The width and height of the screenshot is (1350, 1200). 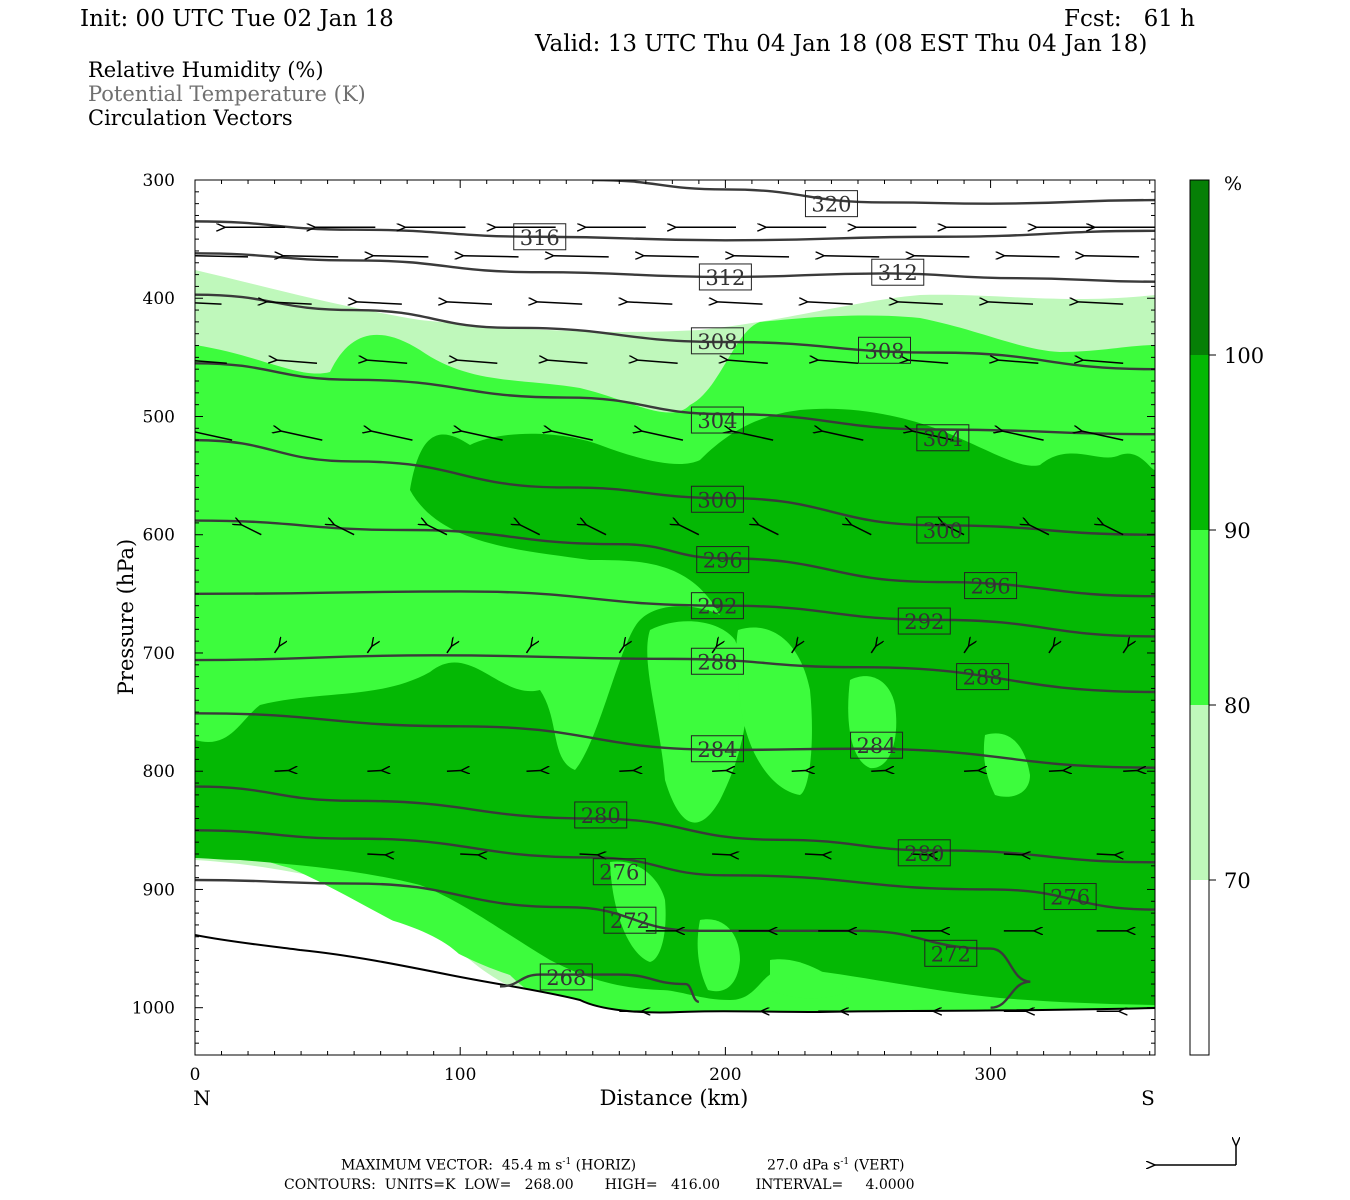 What do you see at coordinates (1070, 897) in the screenshot?
I see `isentrope-label-276: 276` at bounding box center [1070, 897].